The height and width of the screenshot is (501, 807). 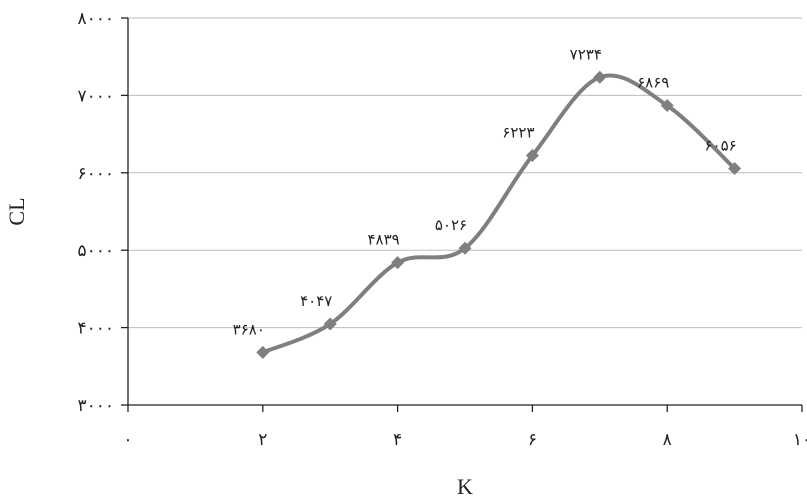 What do you see at coordinates (95, 174) in the screenshot?
I see `y-tick-label: ۶۰۰۰` at bounding box center [95, 174].